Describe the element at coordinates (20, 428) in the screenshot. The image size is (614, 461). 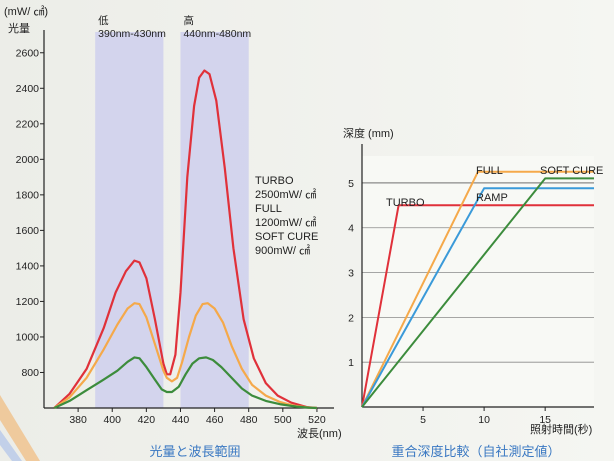
I see `corner-stripe` at that location.